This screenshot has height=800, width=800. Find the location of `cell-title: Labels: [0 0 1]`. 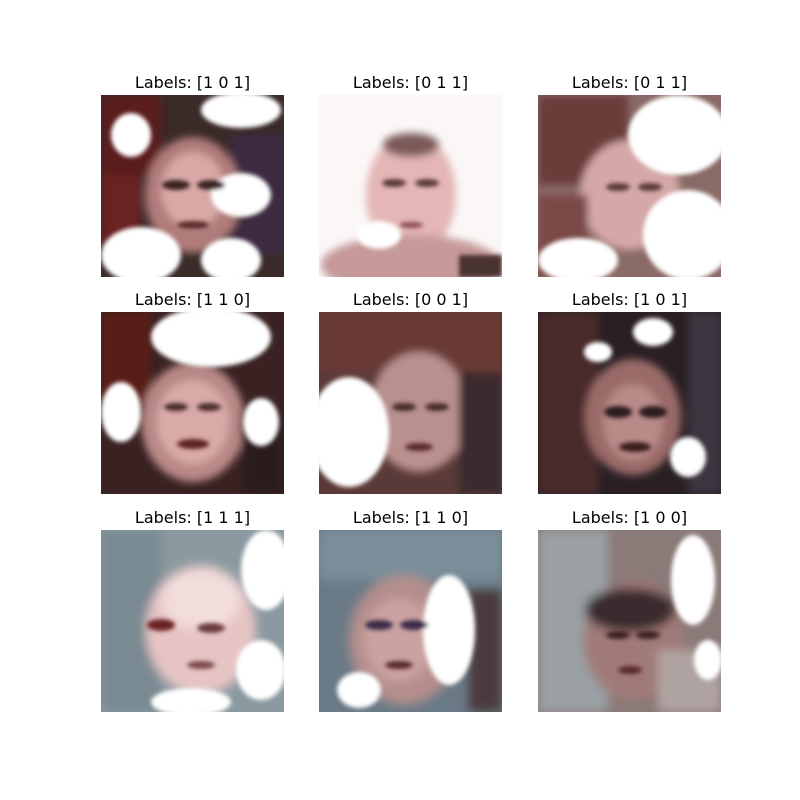

cell-title: Labels: [0 0 1] is located at coordinates (410, 299).